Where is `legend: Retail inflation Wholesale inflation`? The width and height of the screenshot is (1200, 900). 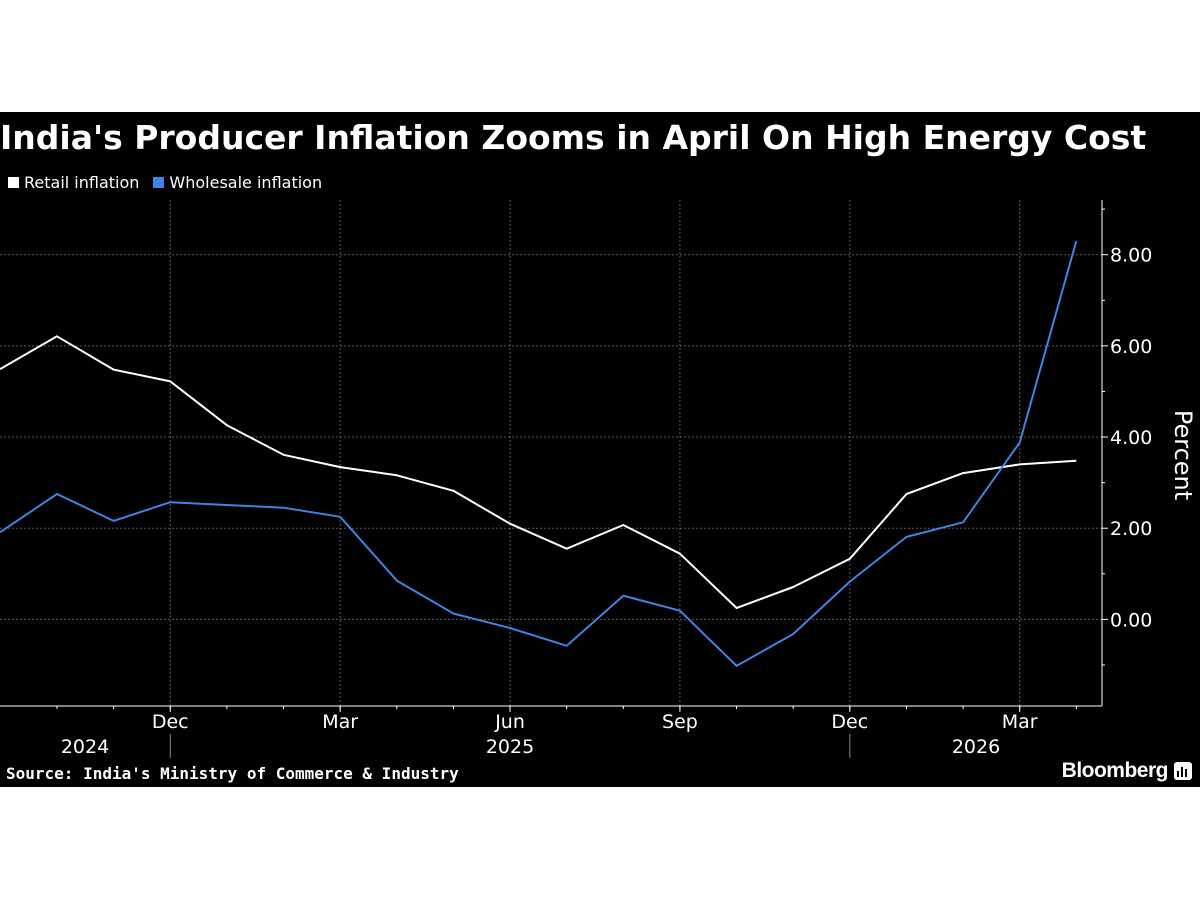 legend: Retail inflation Wholesale inflation is located at coordinates (172, 182).